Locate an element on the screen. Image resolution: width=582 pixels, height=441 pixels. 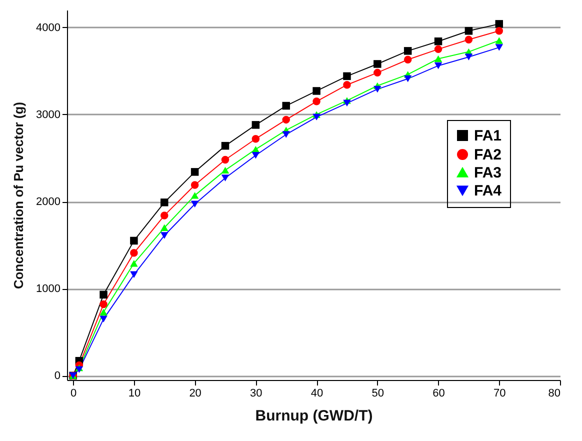
x-tick-label: 70 is located at coordinates (500, 394).